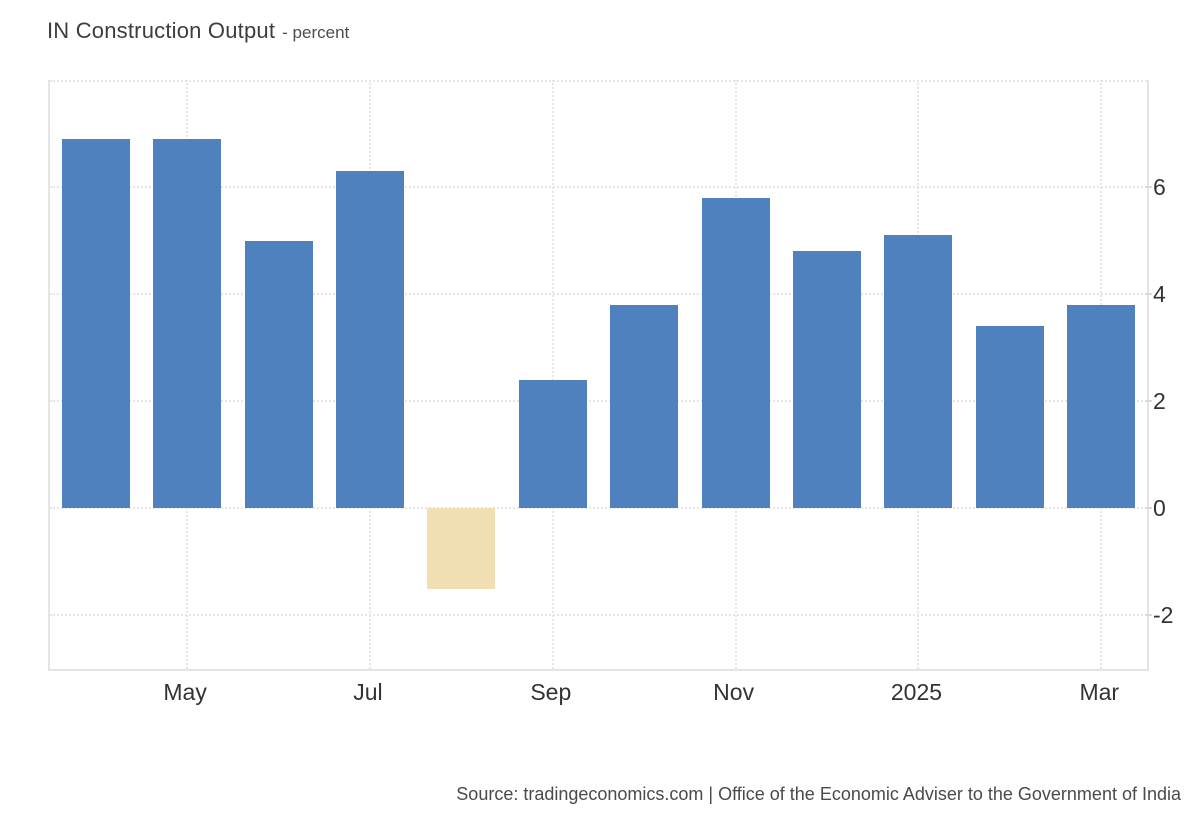 Image resolution: width=1200 pixels, height=820 pixels. What do you see at coordinates (187, 323) in the screenshot?
I see `bar-may-2024` at bounding box center [187, 323].